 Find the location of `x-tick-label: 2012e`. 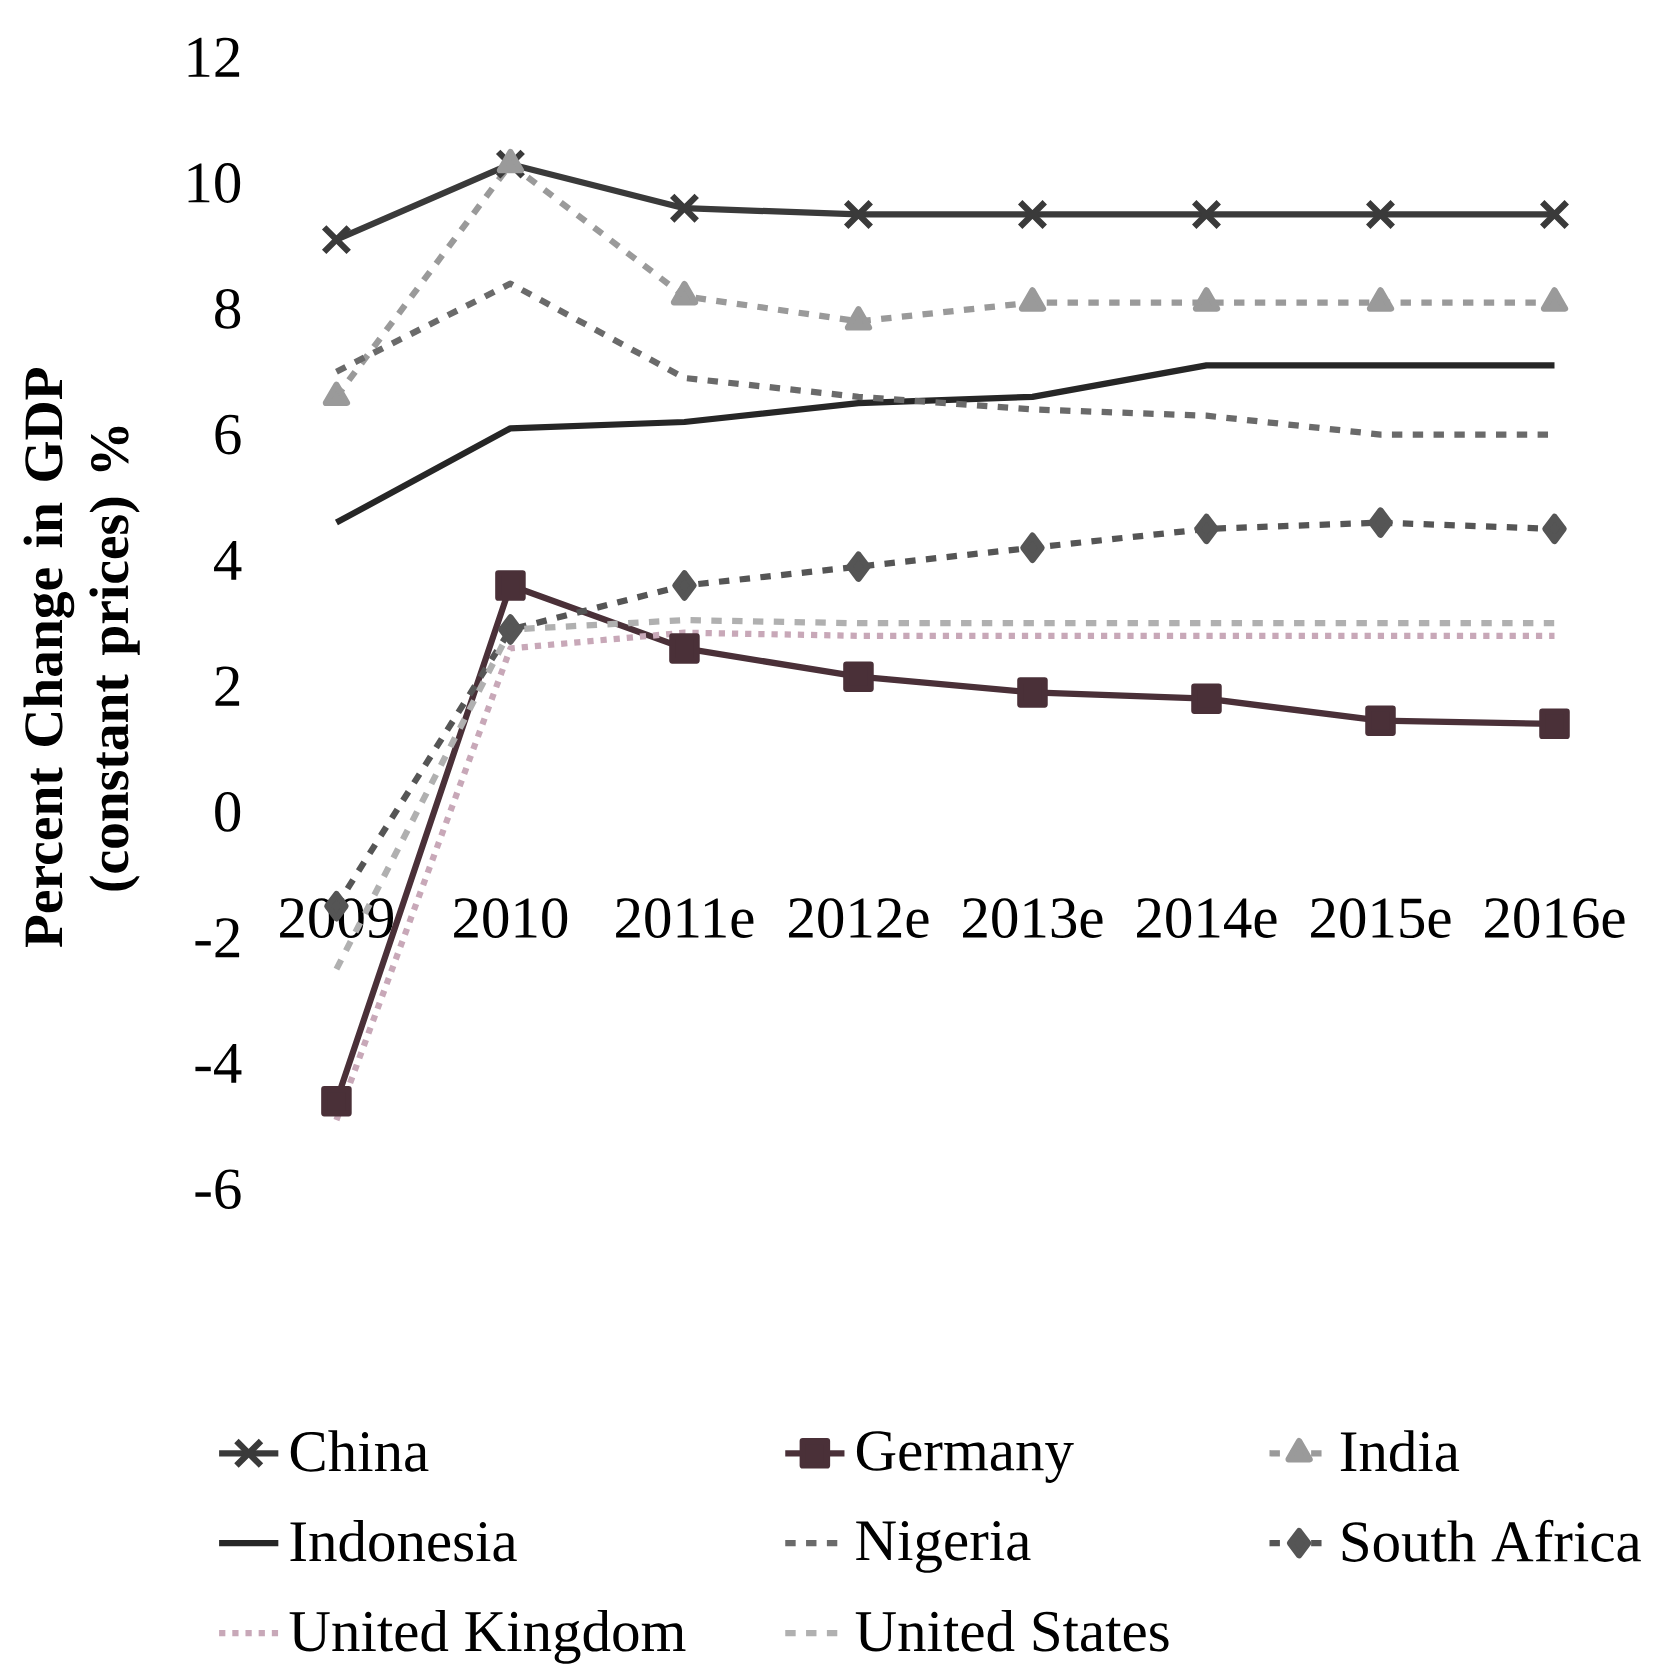

x-tick-label: 2012e is located at coordinates (858, 918).